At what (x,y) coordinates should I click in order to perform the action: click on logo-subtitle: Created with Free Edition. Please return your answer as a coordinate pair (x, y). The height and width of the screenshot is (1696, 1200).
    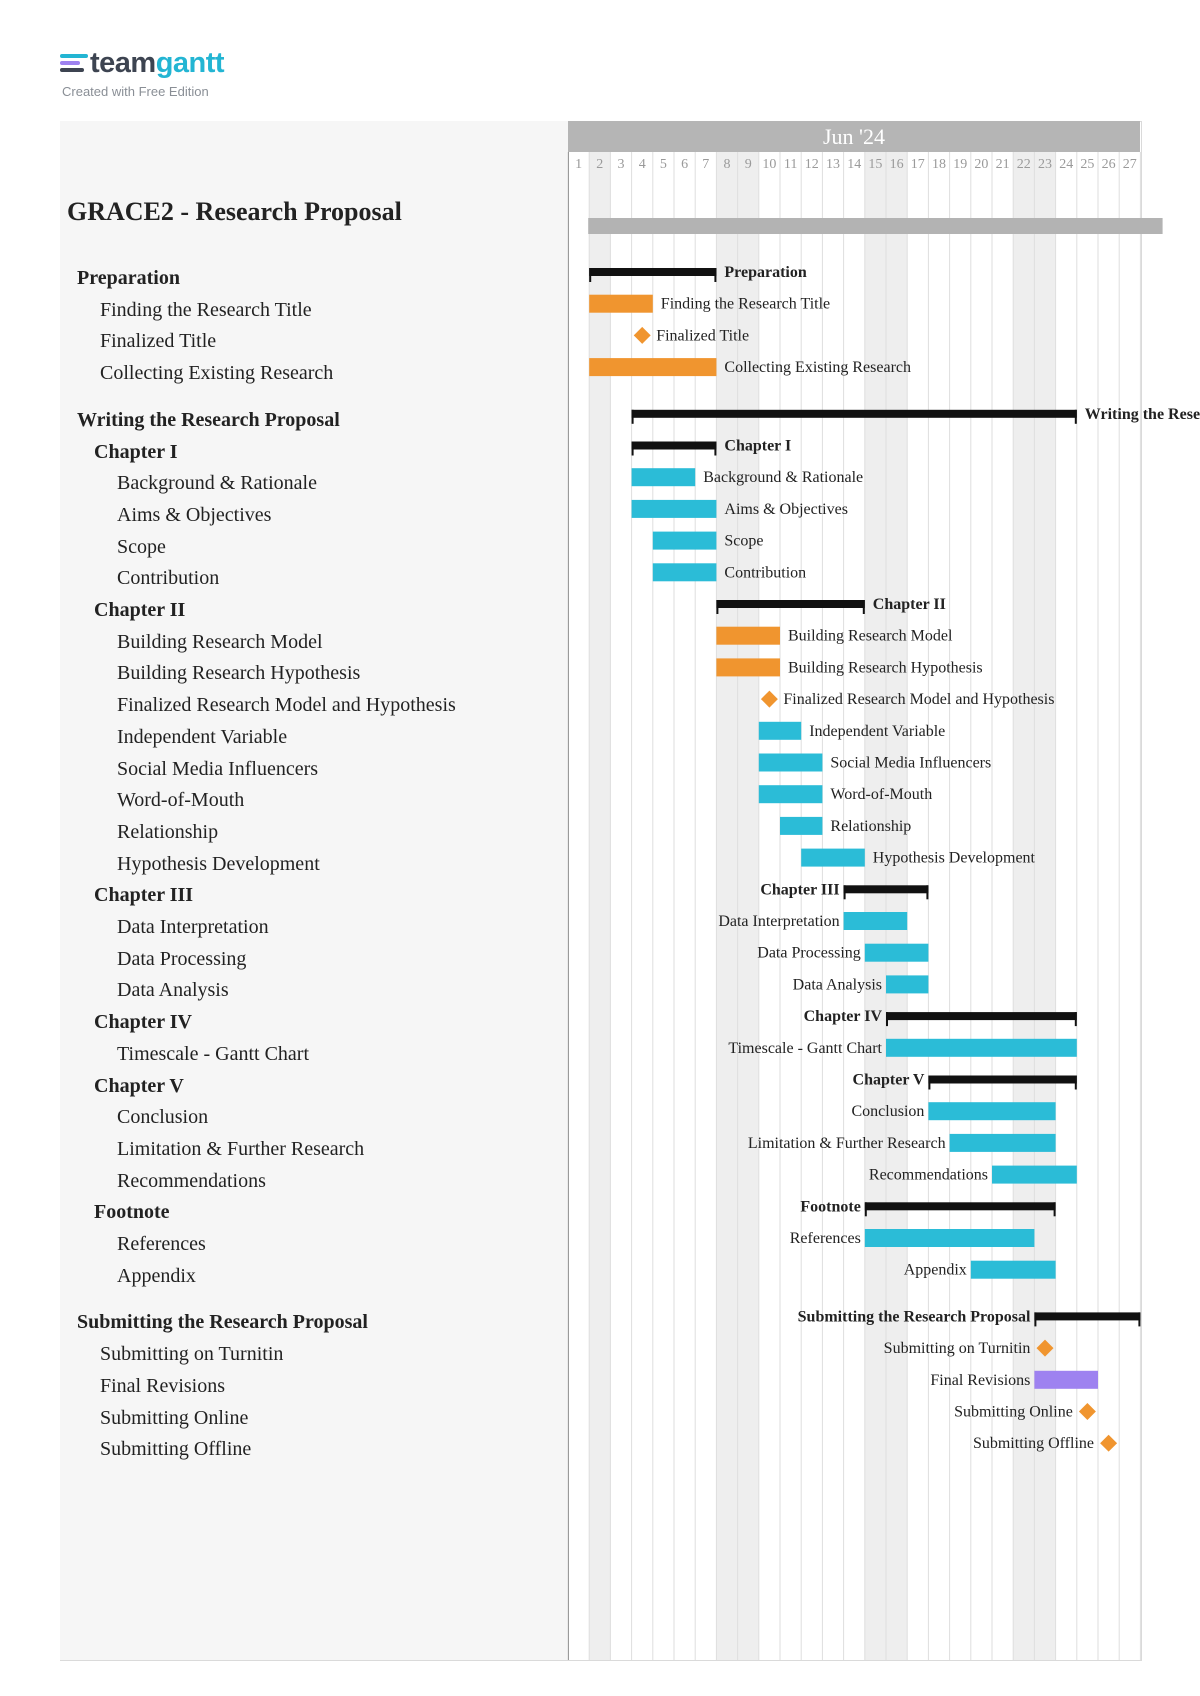
    Looking at the image, I should click on (135, 91).